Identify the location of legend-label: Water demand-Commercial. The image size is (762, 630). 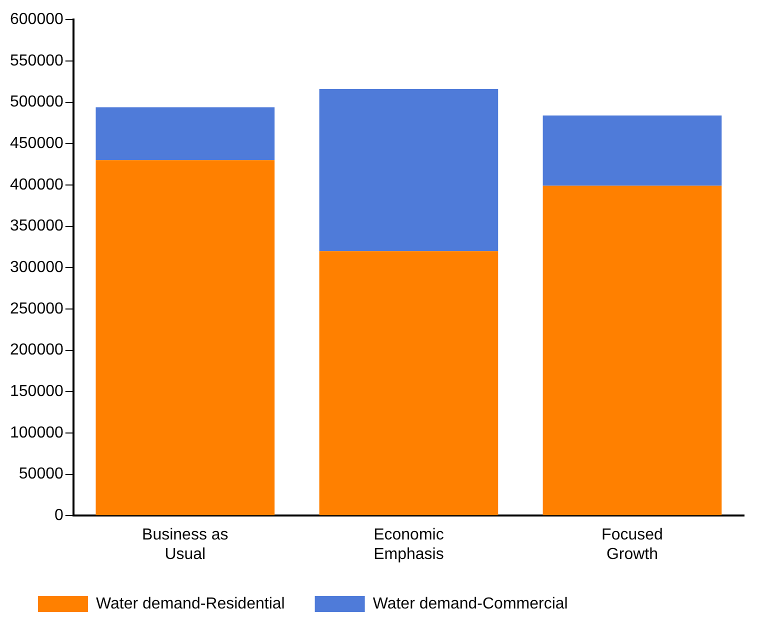
(470, 603).